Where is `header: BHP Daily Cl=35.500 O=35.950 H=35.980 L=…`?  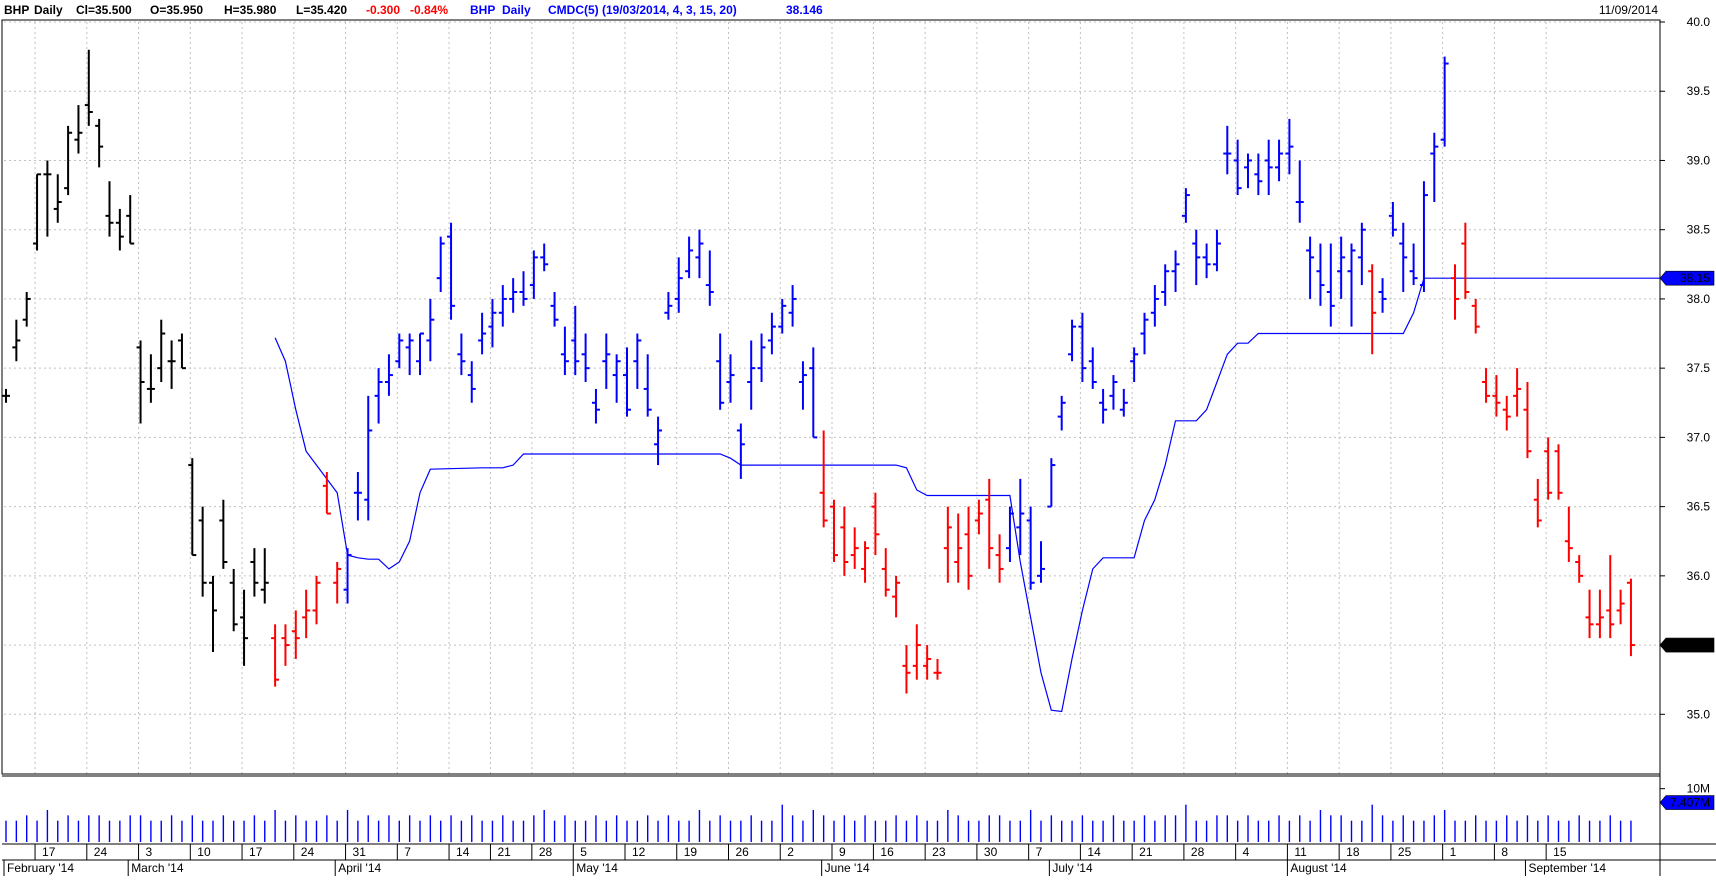
header: BHP Daily Cl=35.500 O=35.950 H=35.980 L=… is located at coordinates (831, 10).